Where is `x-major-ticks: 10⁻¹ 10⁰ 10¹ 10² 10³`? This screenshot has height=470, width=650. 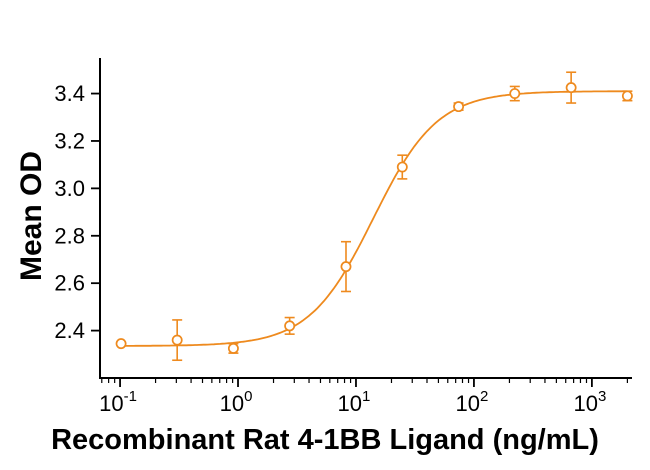 x-major-ticks: 10⁻¹ 10⁰ 10¹ 10² 10³ is located at coordinates (352, 396).